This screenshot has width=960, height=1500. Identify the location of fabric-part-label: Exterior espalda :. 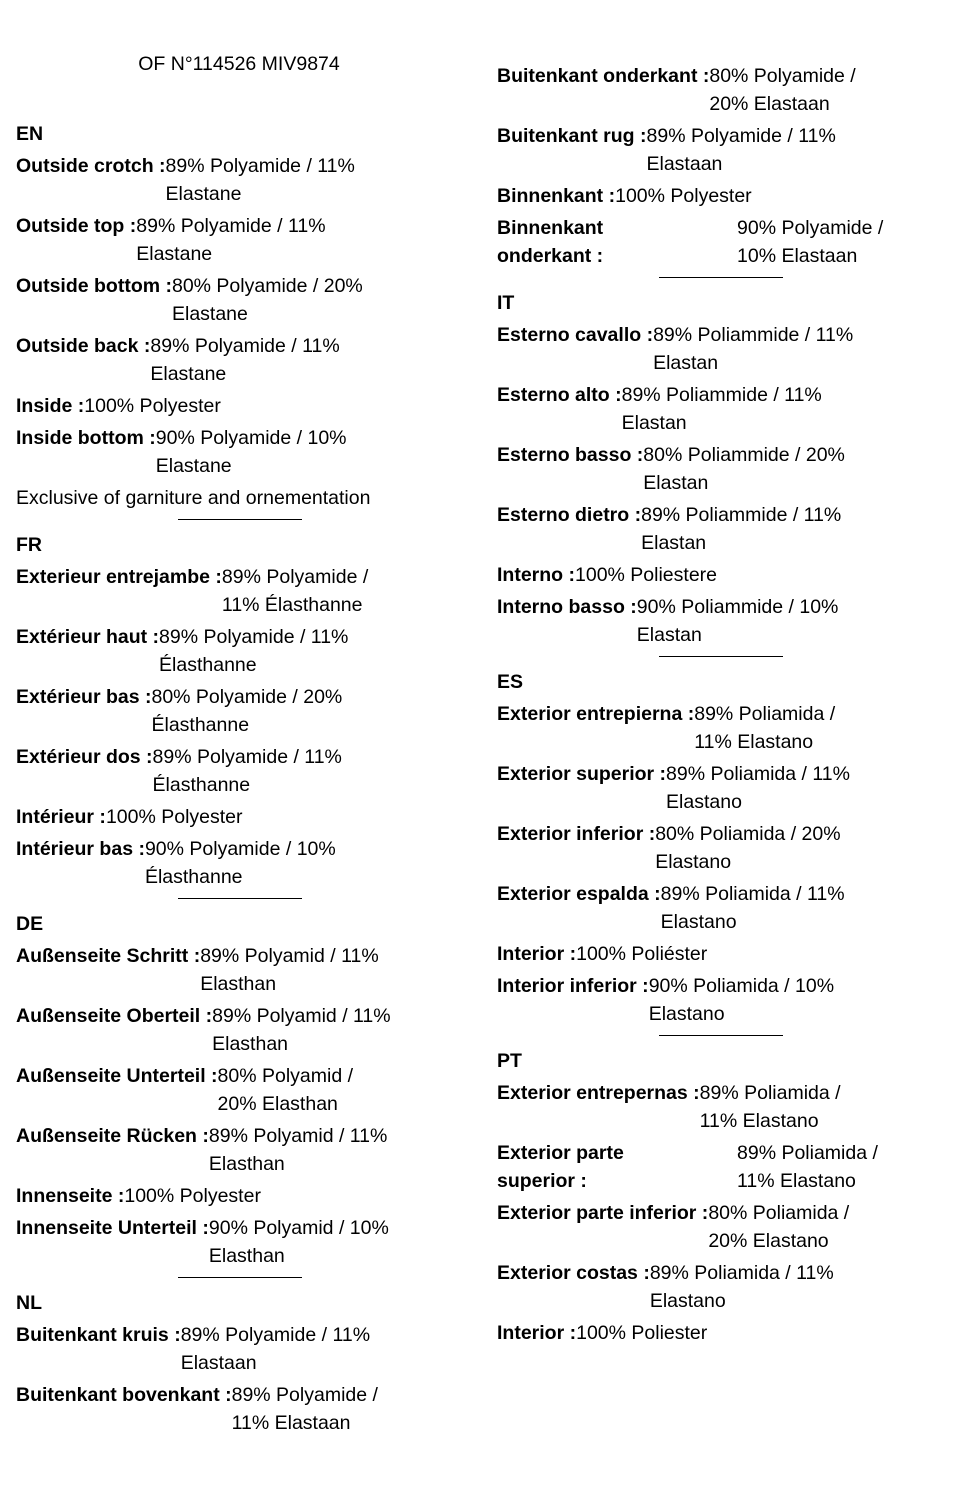
(579, 894).